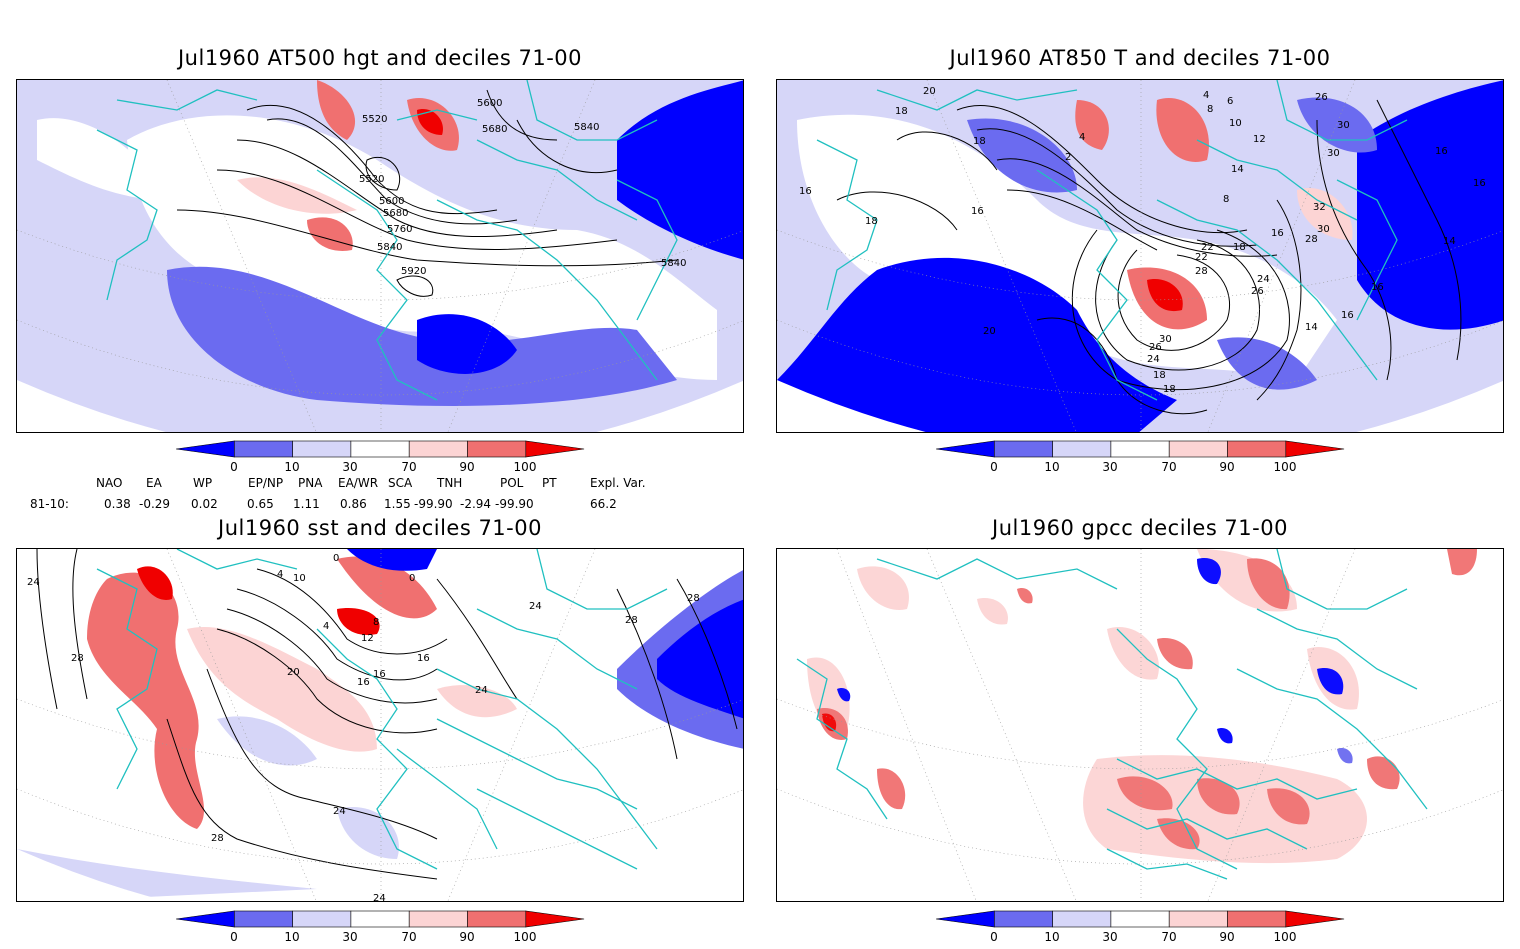 The width and height of the screenshot is (1520, 949). I want to click on contour-label: 10, so click(1235, 123).